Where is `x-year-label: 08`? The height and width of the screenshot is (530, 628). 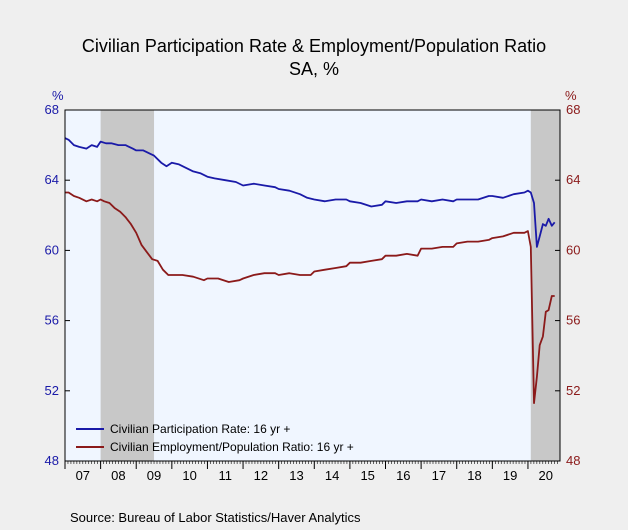 x-year-label: 08 is located at coordinates (118, 475).